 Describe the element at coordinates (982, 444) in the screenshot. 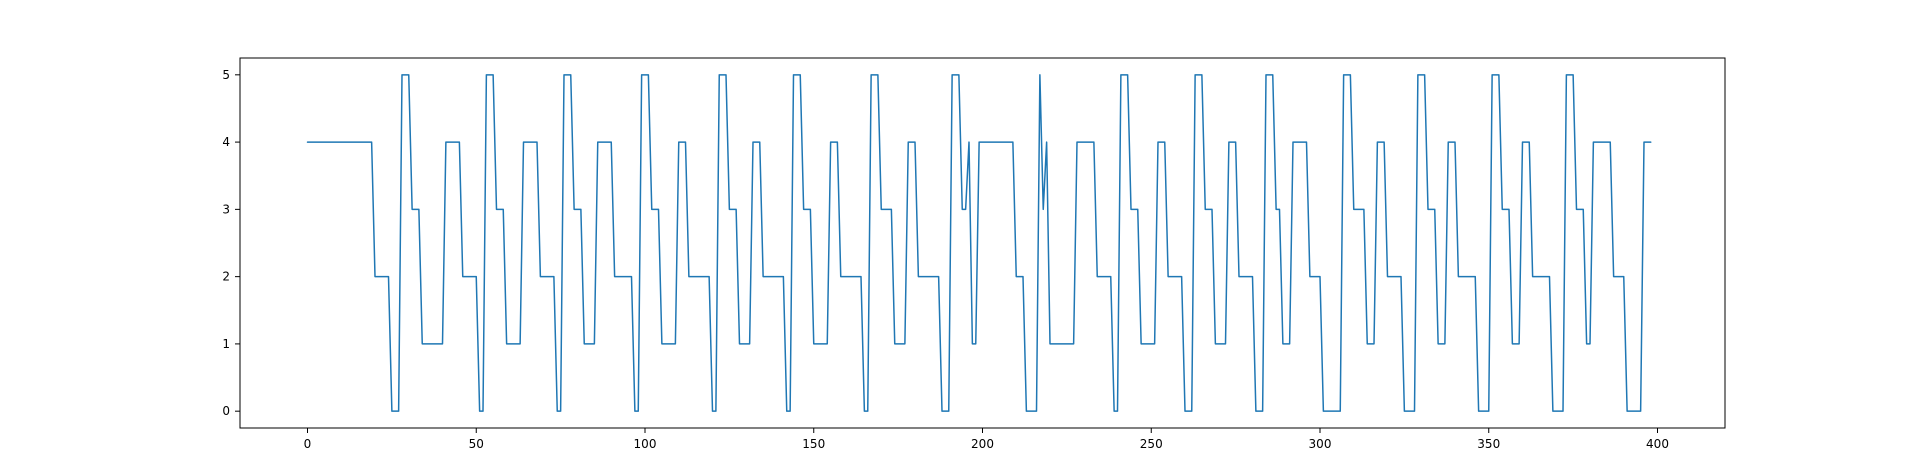

I see `x-tick-label: 200` at that location.